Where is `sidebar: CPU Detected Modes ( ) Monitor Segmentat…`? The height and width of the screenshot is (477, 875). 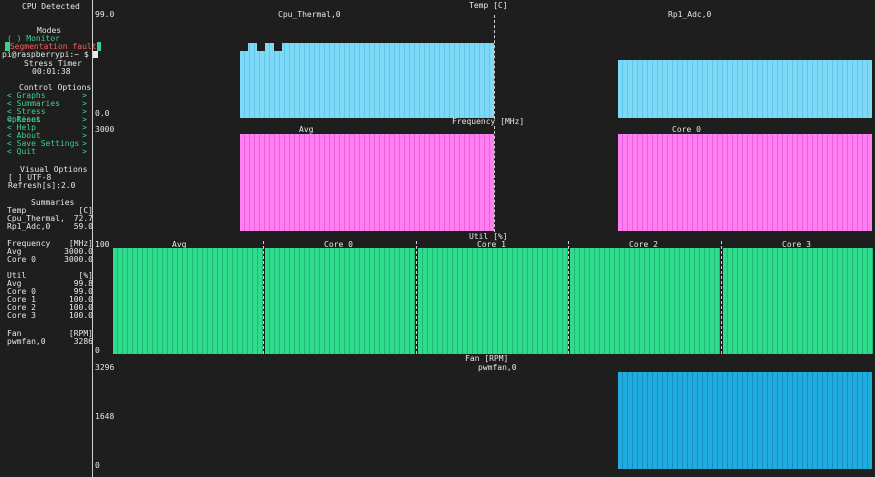 sidebar: CPU Detected Modes ( ) Monitor Segmentat… is located at coordinates (51, 238).